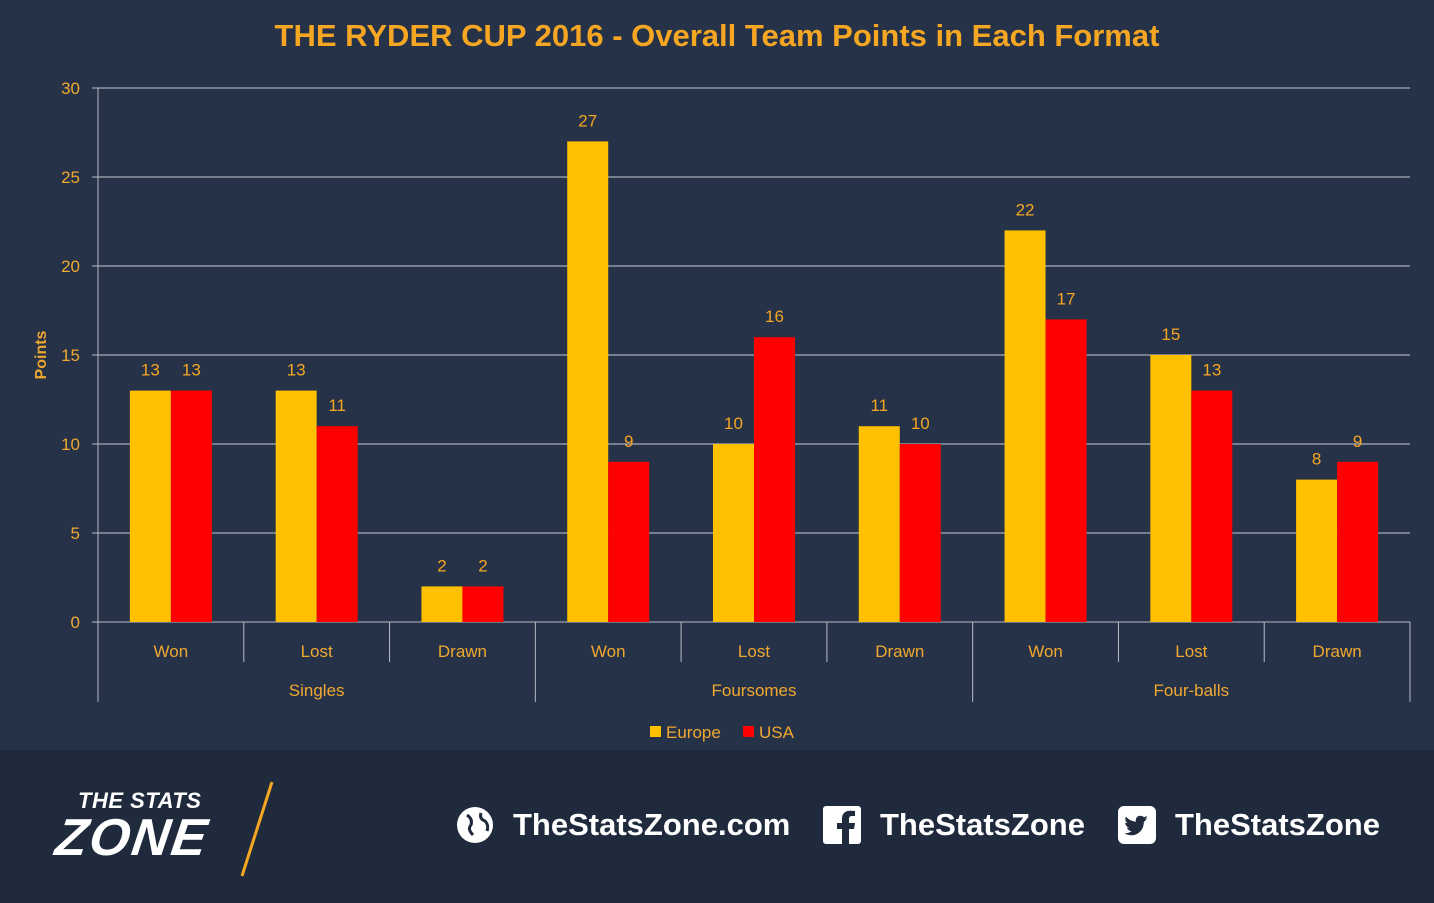 The image size is (1434, 903). What do you see at coordinates (317, 690) in the screenshot?
I see `x-group-label: Singles` at bounding box center [317, 690].